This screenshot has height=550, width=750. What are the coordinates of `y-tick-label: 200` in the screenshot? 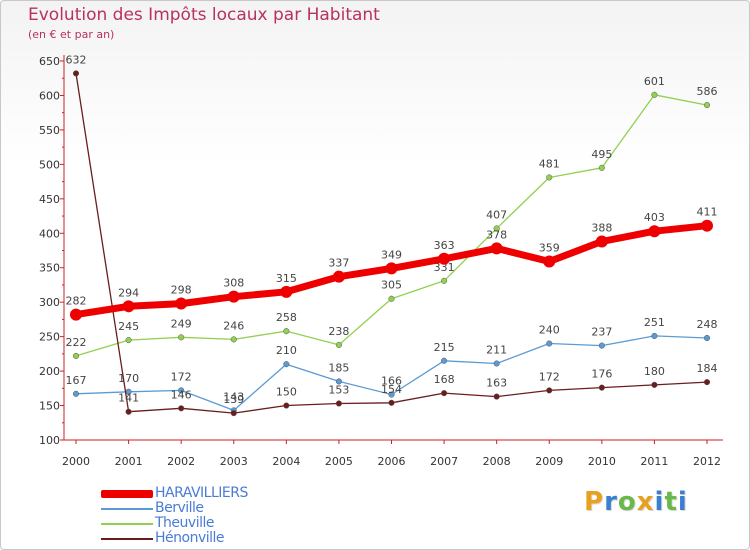 It's located at (49, 371).